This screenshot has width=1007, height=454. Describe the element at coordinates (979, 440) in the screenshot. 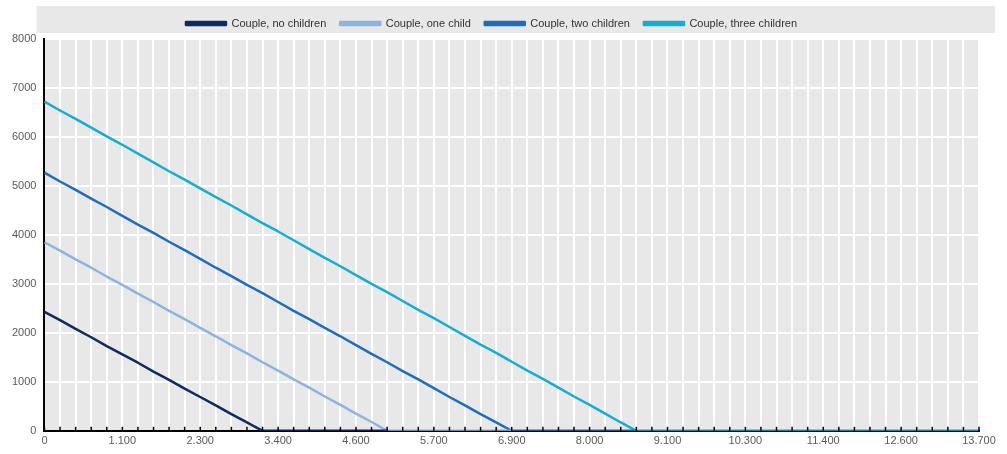

I see `x-tick-label: 13.700` at that location.